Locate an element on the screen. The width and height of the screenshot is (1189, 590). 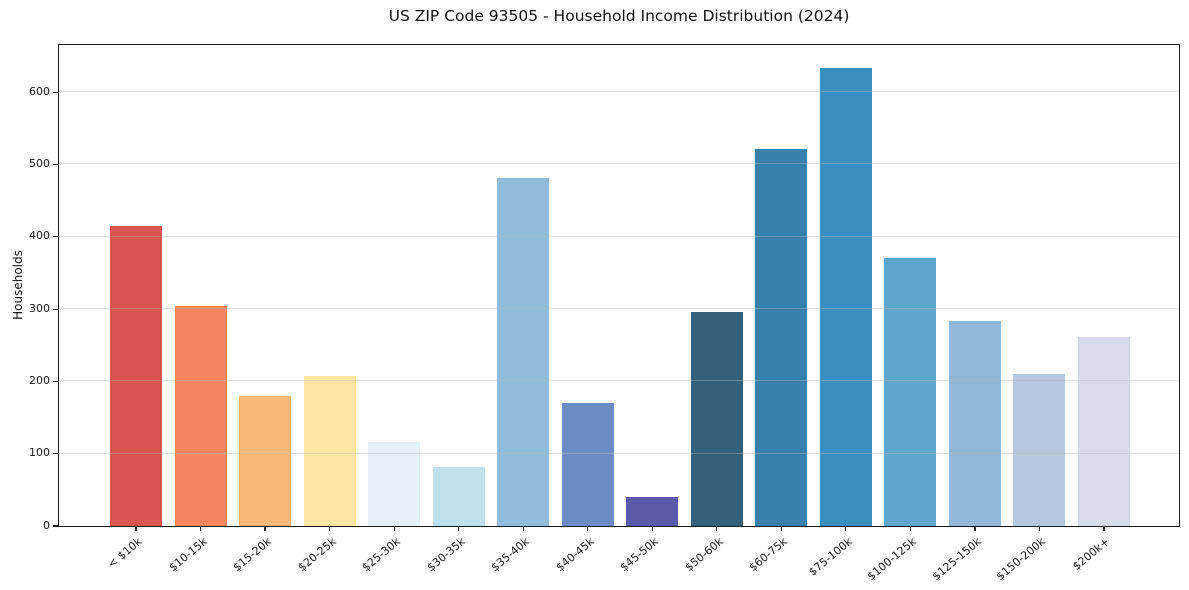
bar-40-45k is located at coordinates (587, 464).